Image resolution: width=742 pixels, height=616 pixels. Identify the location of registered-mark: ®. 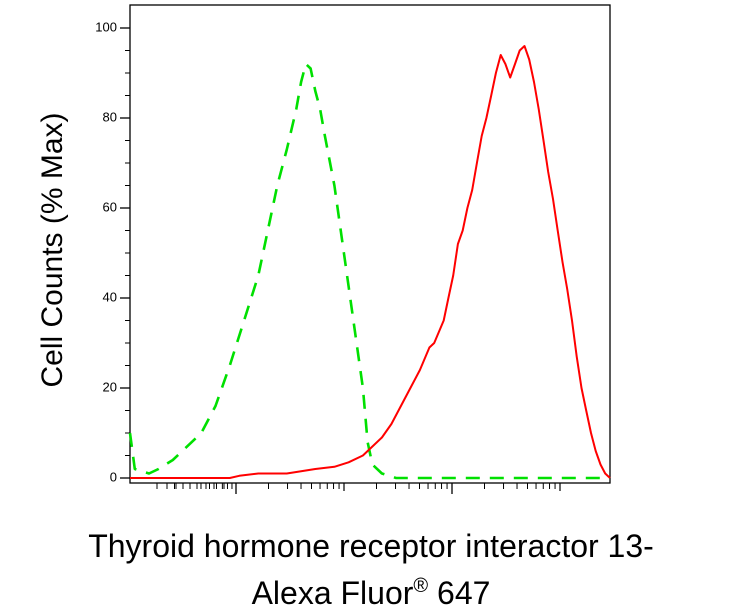
(421, 586).